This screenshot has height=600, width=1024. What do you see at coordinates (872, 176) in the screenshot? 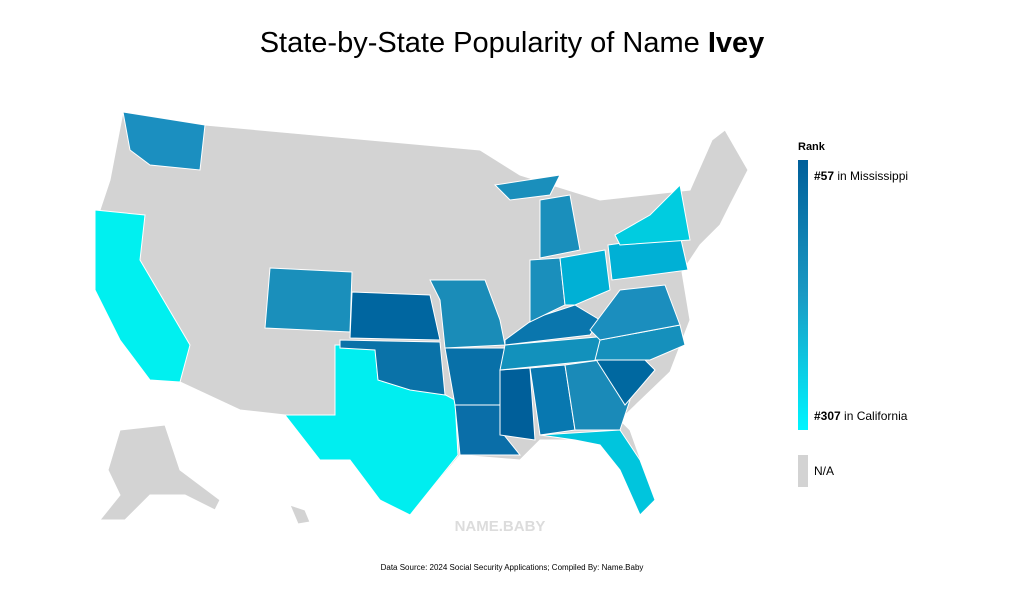
I see `legend-top-place: in Mississippi` at bounding box center [872, 176].